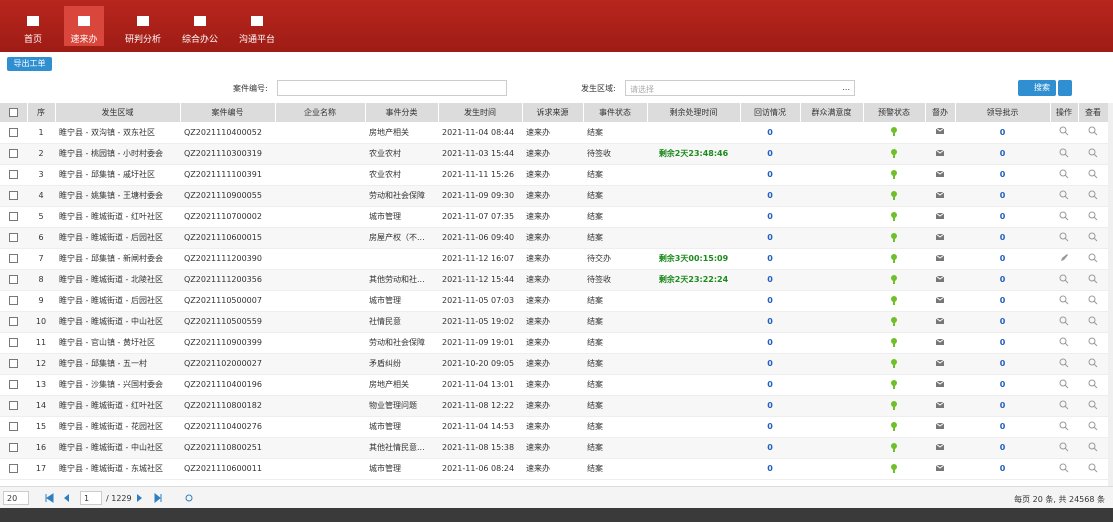  What do you see at coordinates (16, 498) in the screenshot?
I see `page-size: 20` at bounding box center [16, 498].